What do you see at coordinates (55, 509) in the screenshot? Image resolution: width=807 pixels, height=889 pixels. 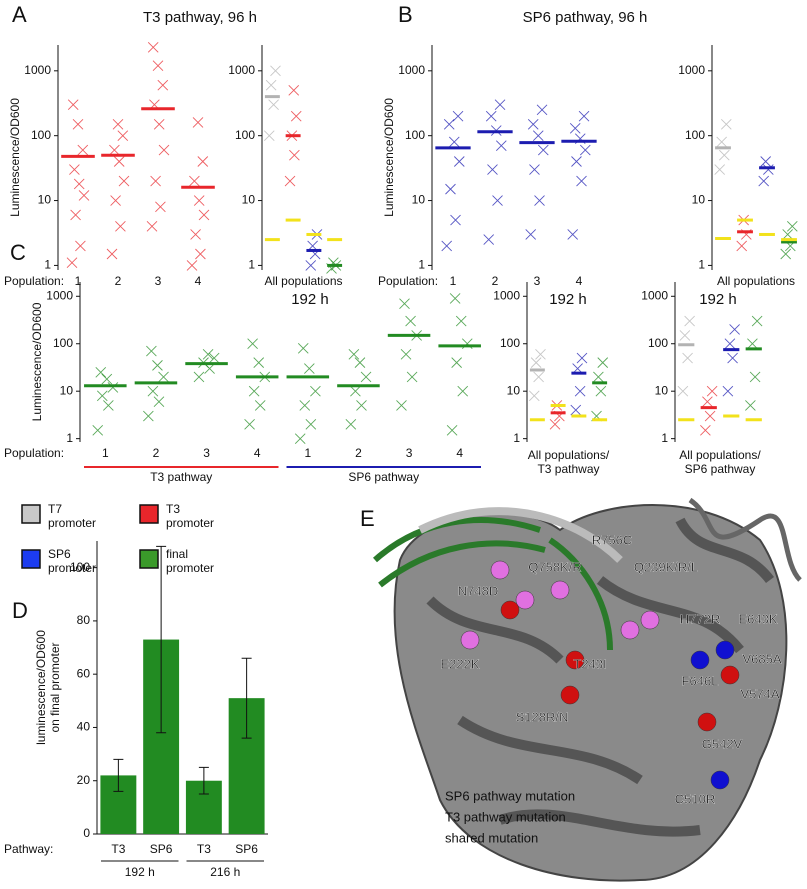 I see `legend-label: T7` at bounding box center [55, 509].